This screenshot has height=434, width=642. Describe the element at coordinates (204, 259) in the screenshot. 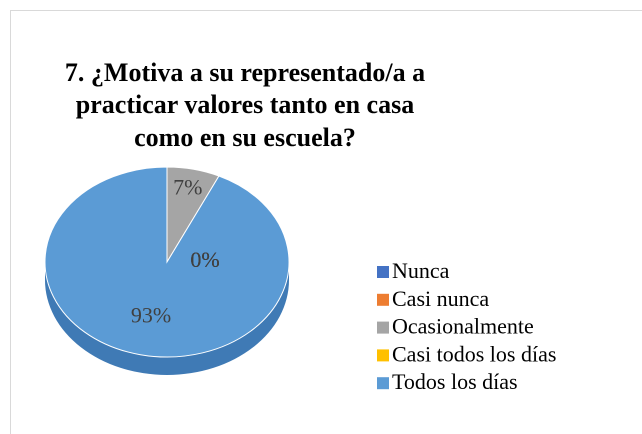

I see `data-label: 0%` at that location.